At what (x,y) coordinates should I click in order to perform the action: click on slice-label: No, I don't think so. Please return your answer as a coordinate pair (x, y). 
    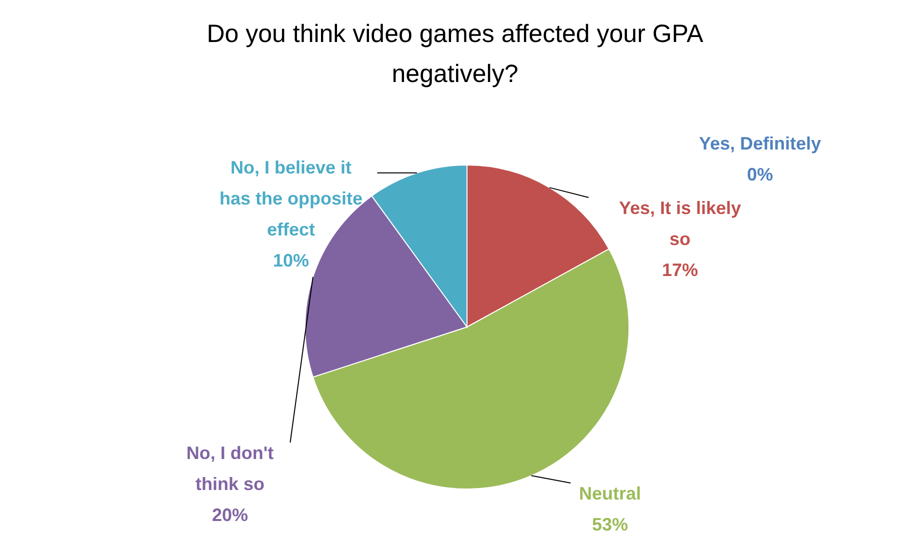
    Looking at the image, I should click on (230, 468).